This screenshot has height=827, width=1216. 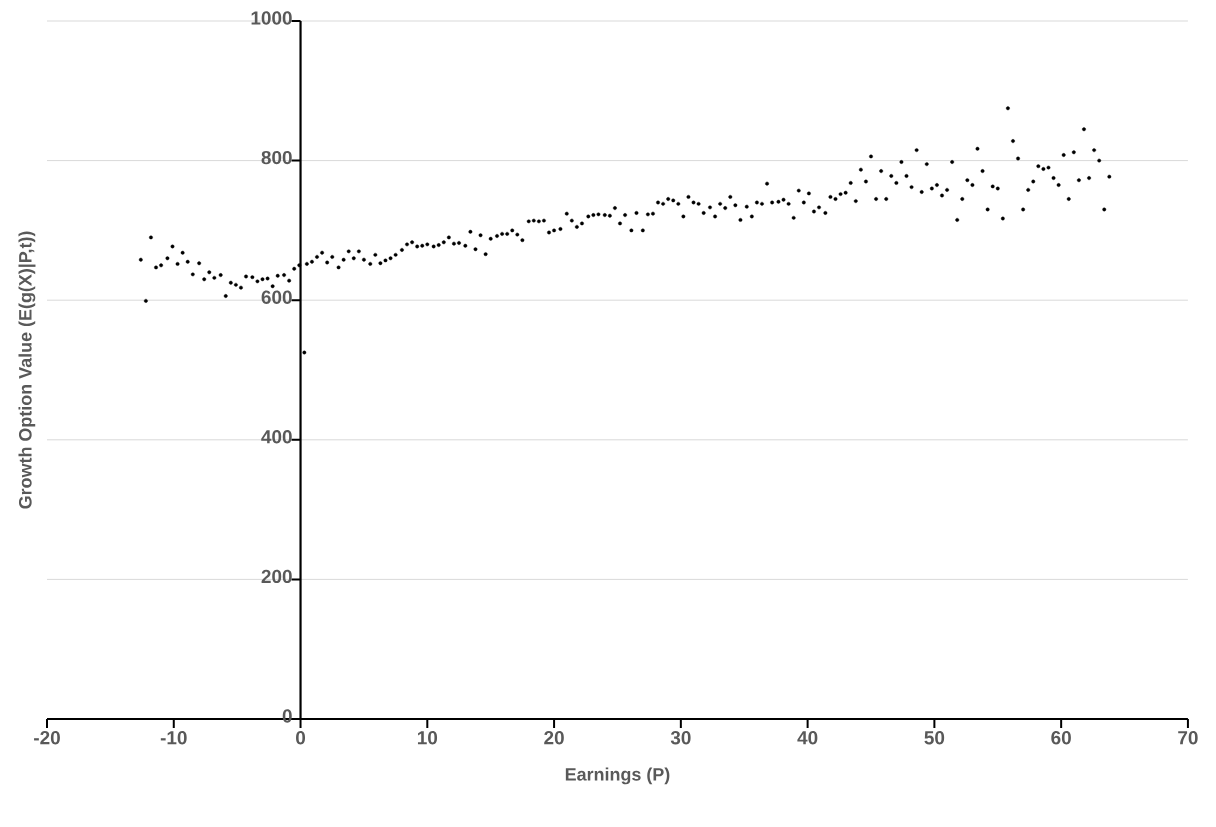 I want to click on x-tick-label: 20, so click(x=554, y=738).